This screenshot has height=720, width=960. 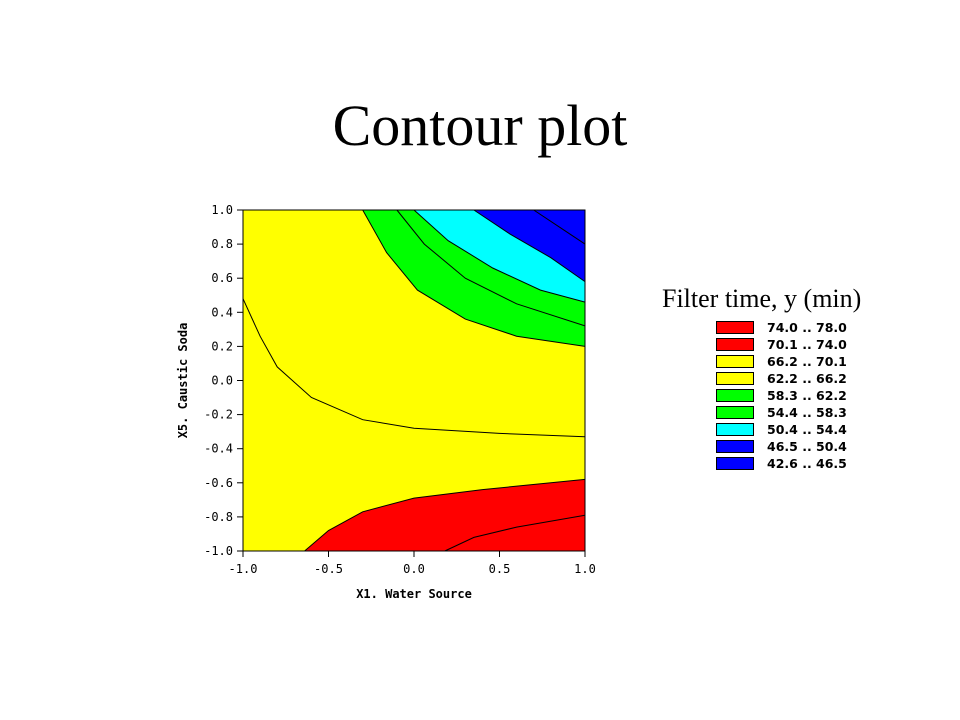 I want to click on x-axis-ticks: -1.0 -0.5 0.0 0.5 1.0, so click(x=412, y=563).